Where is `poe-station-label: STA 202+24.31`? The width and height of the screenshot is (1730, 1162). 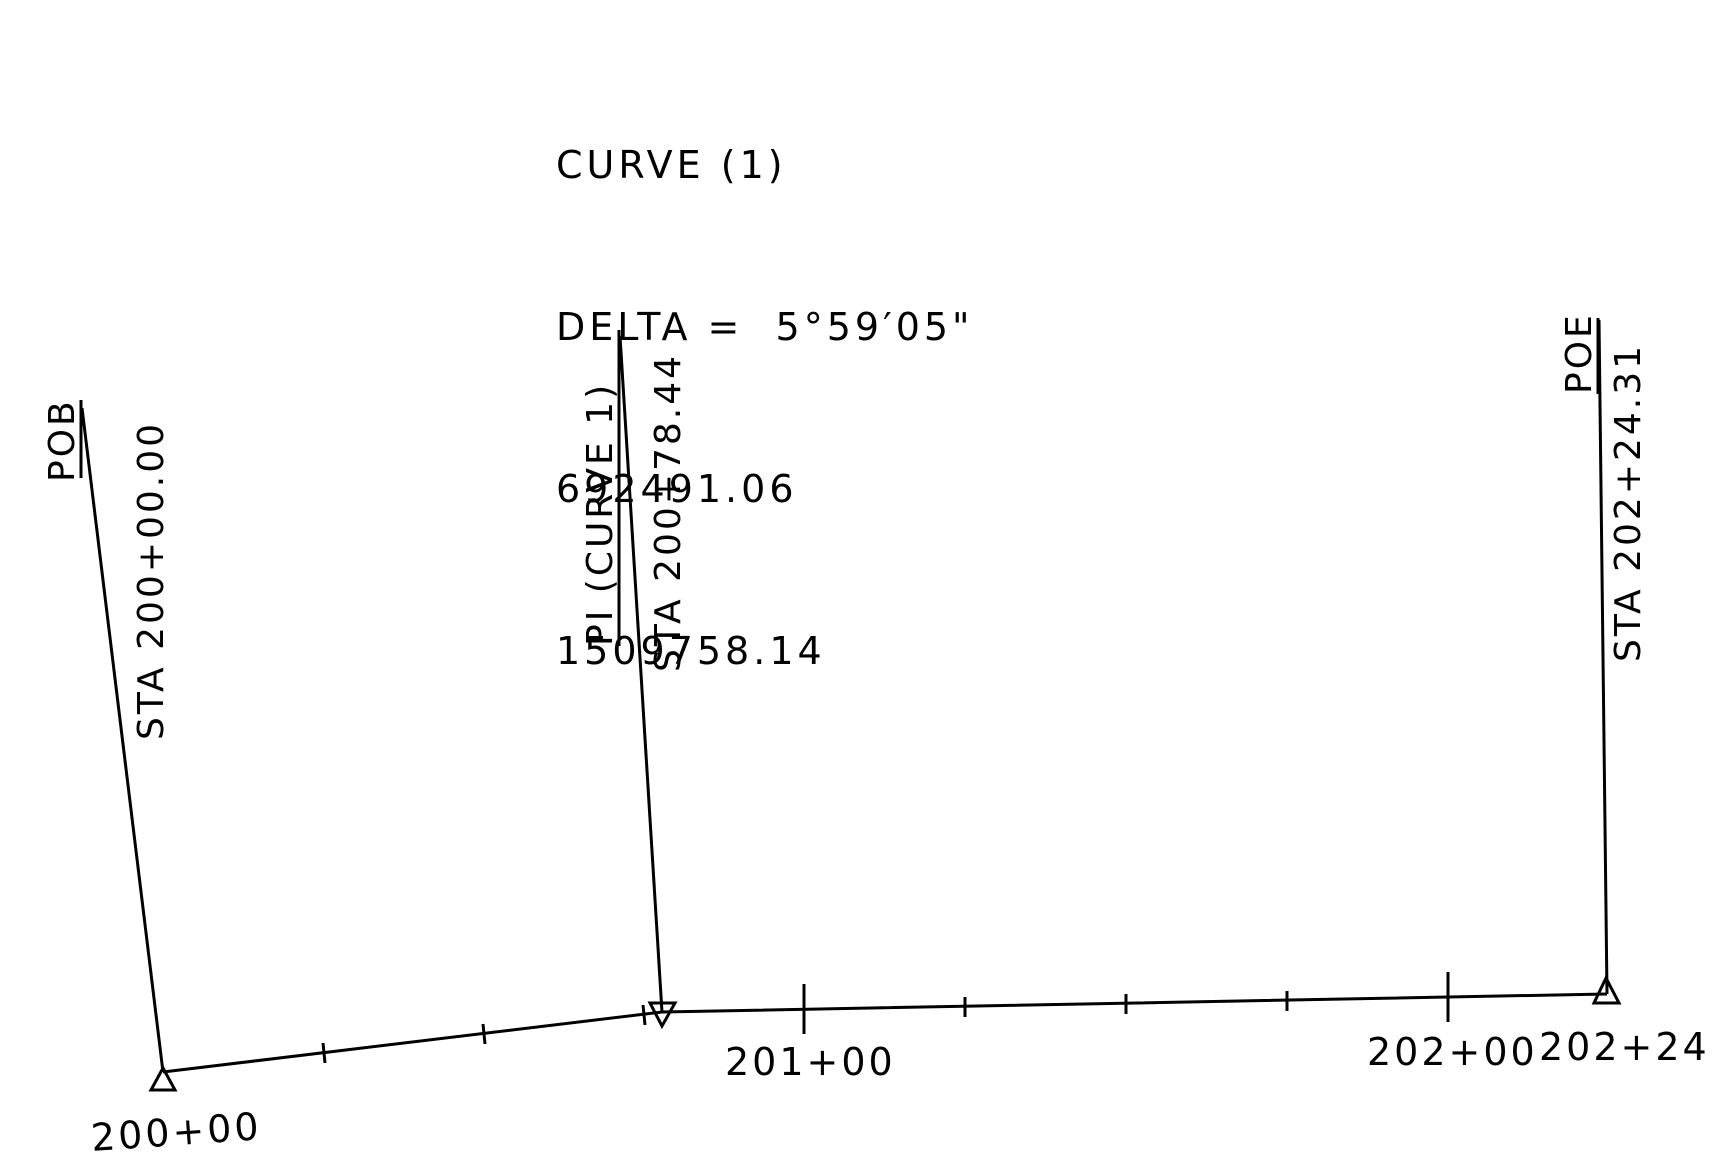
poe-station-label: STA 202+24.31 is located at coordinates (1628, 502).